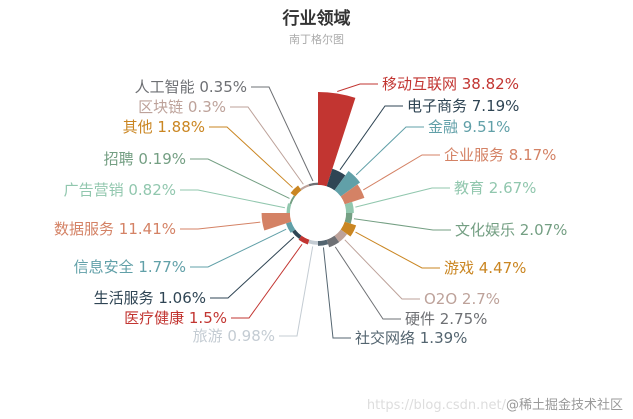 This screenshot has height=419, width=633. Describe the element at coordinates (446, 319) in the screenshot. I see `slice-label: 硬件 2.75%` at that location.